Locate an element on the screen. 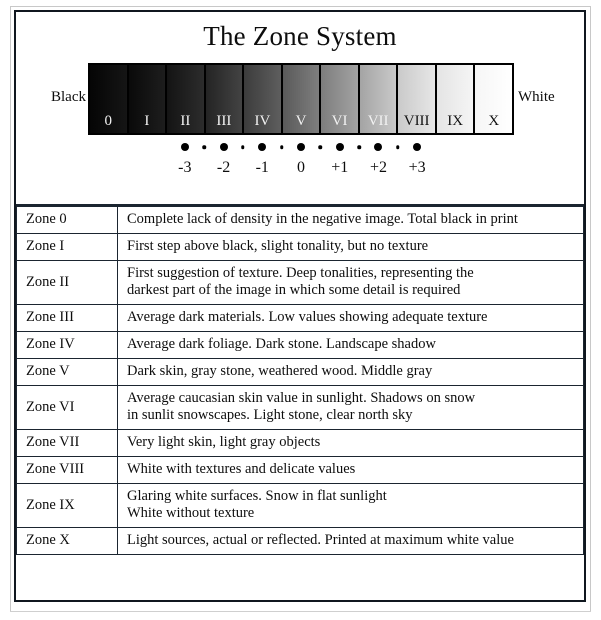 The width and height of the screenshot is (601, 620). zone-swatch-II: II is located at coordinates (186, 99).